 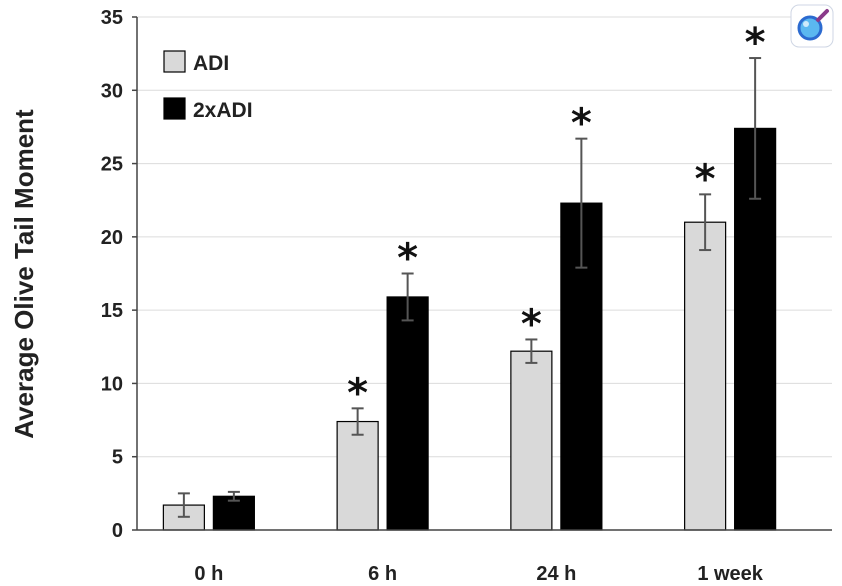 I want to click on legend-label: 2xADI, so click(x=223, y=110).